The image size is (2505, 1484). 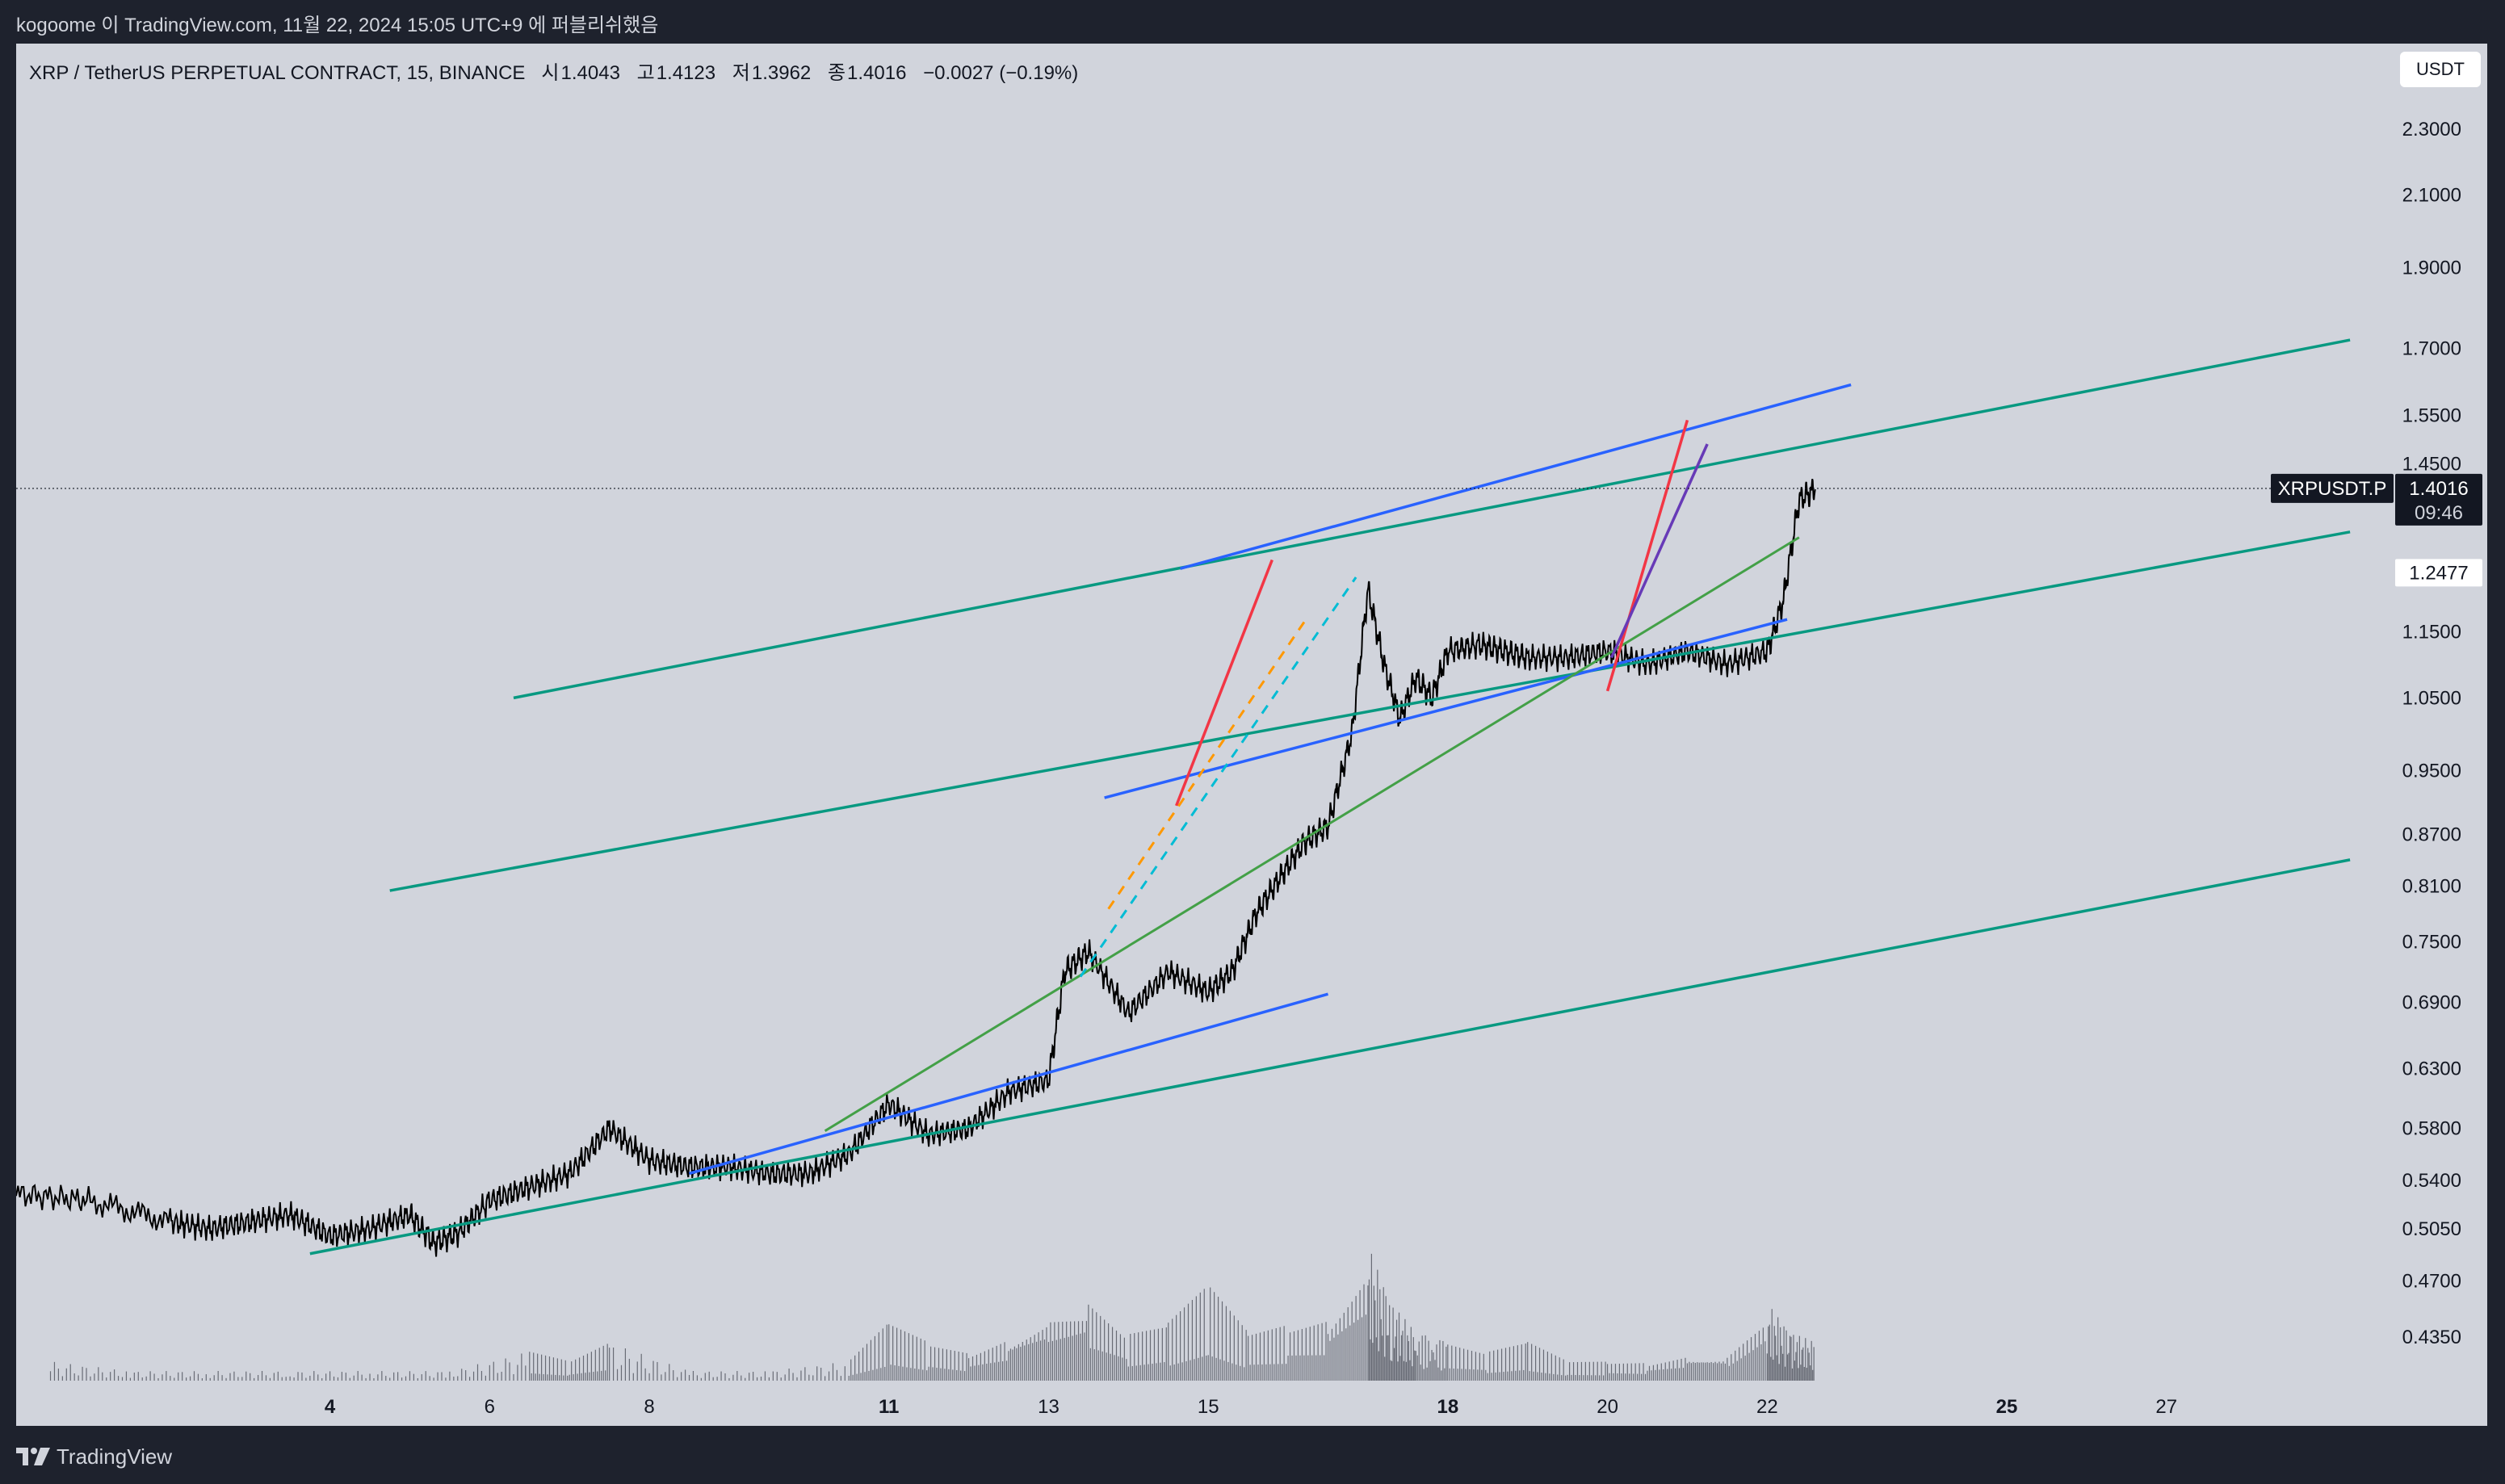 I want to click on marker-label-box, so click(x=2439, y=573).